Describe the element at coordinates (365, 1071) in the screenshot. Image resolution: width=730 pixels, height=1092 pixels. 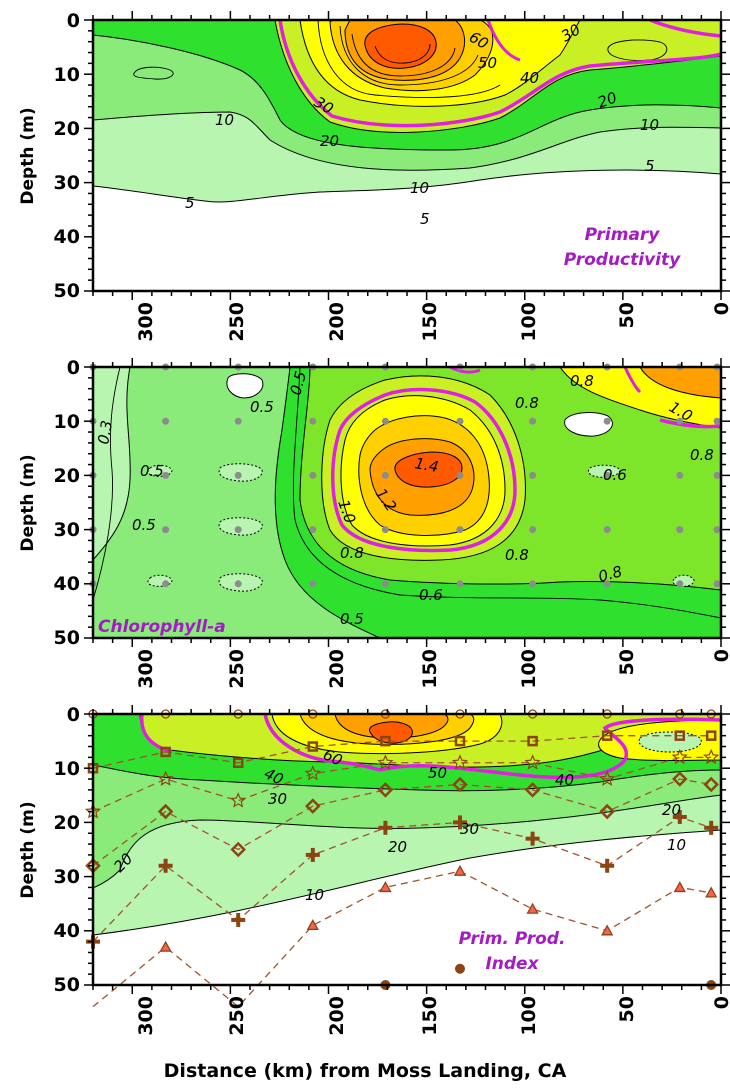
I see `x-axis-title: Distance (km) from Moss Landing, CA` at that location.